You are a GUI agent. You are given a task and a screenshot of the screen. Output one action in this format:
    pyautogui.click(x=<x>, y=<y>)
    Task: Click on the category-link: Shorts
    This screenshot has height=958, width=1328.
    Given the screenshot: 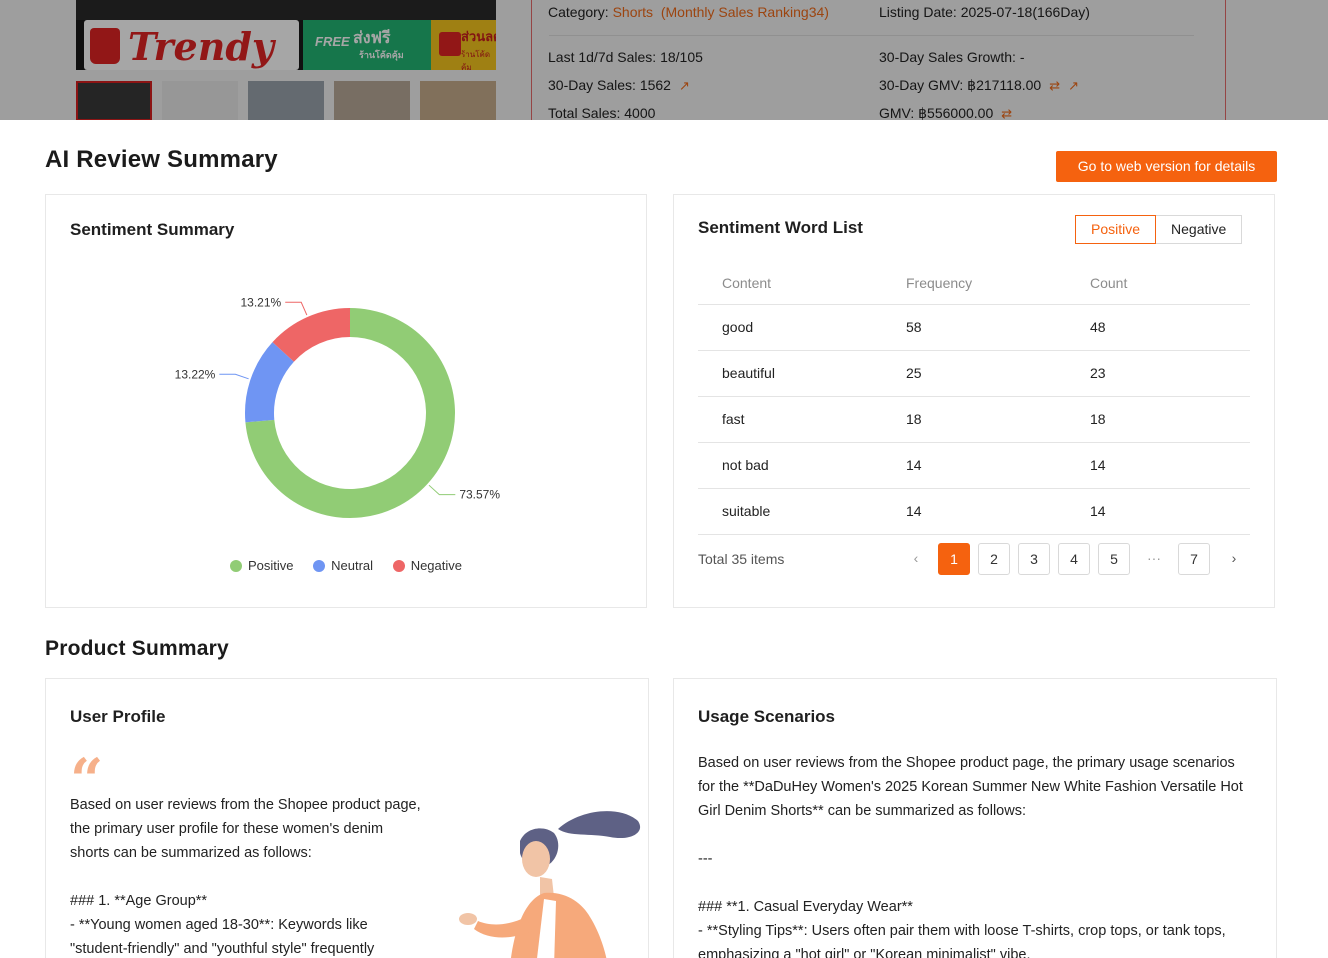 What is the action you would take?
    pyautogui.click(x=633, y=12)
    